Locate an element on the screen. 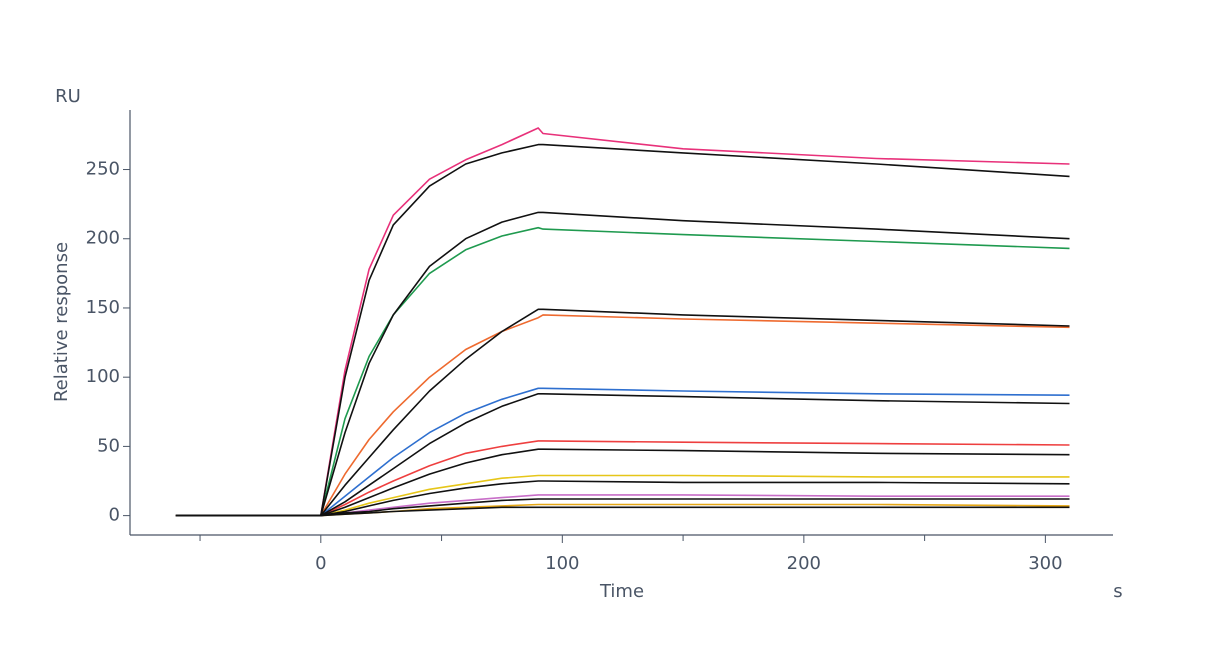  y-tick-label: 100 is located at coordinates (103, 376).